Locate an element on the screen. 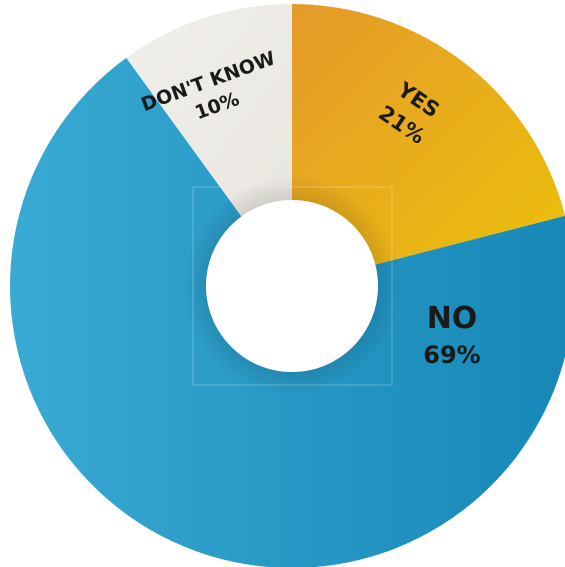 The image size is (565, 567). slice-label-no-value: 69% is located at coordinates (451, 355).